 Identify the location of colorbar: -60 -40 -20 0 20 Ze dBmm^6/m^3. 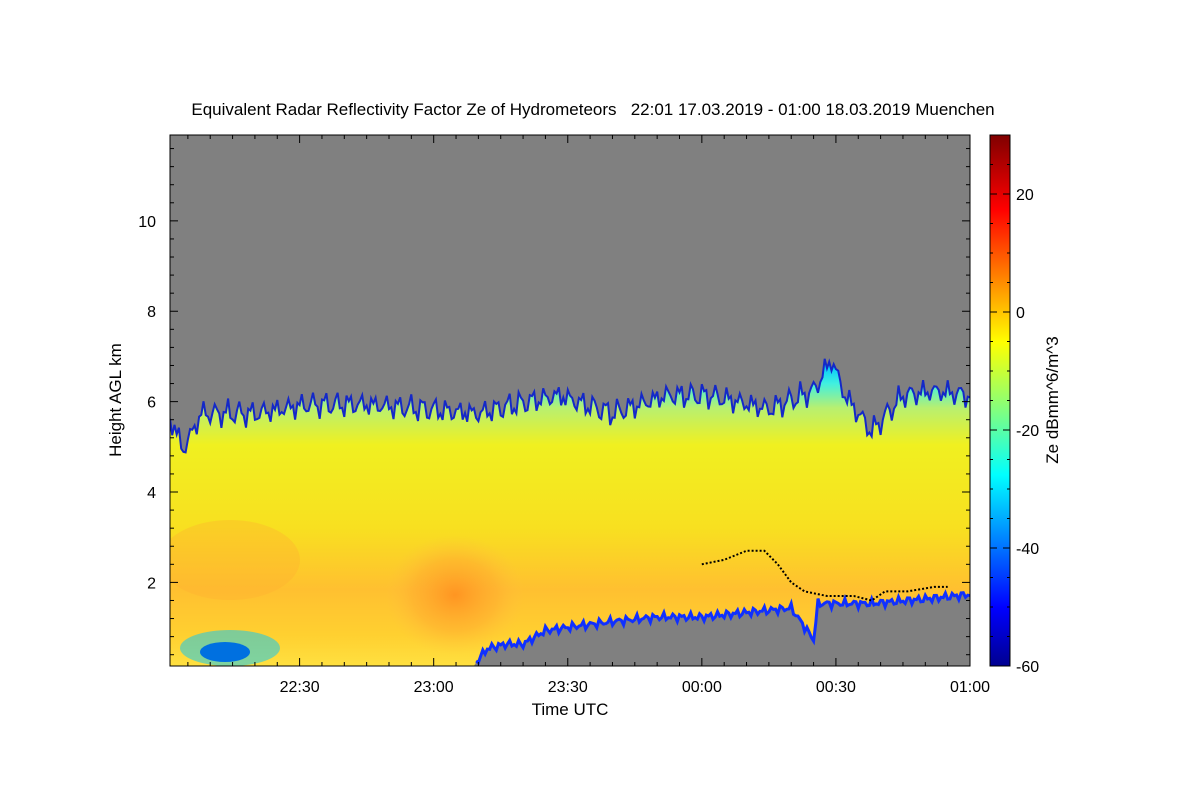
(1025, 405).